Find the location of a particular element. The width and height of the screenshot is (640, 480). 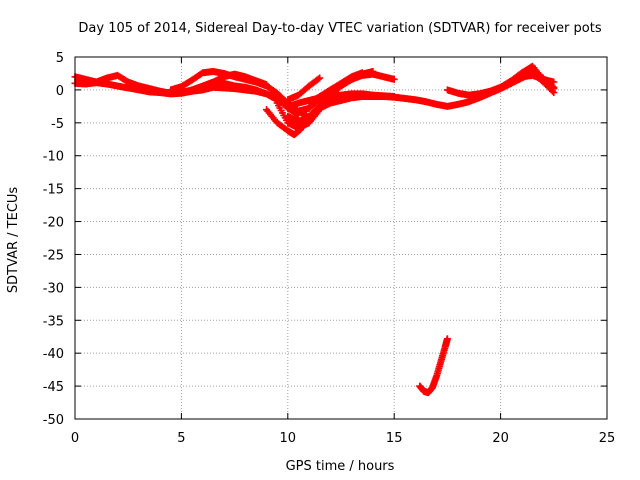

y-tick-label: -20 is located at coordinates (53, 223).